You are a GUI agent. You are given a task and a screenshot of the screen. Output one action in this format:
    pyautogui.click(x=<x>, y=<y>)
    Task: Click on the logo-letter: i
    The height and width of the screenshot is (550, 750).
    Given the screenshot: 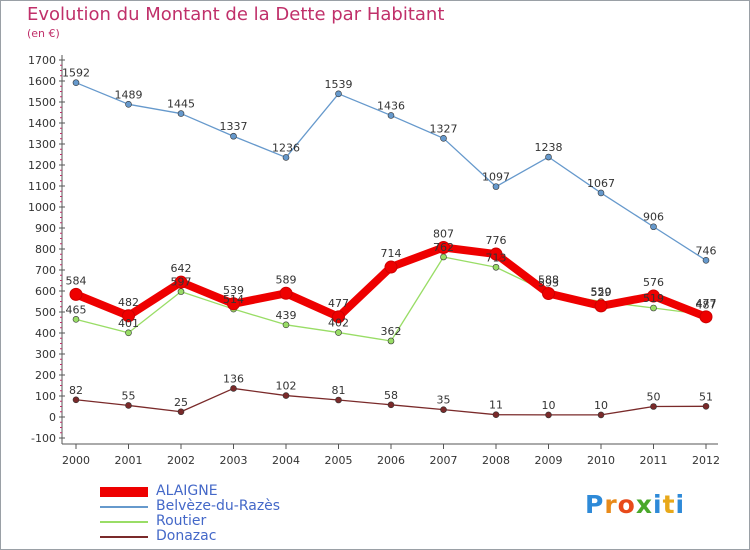 What is the action you would take?
    pyautogui.click(x=680, y=504)
    